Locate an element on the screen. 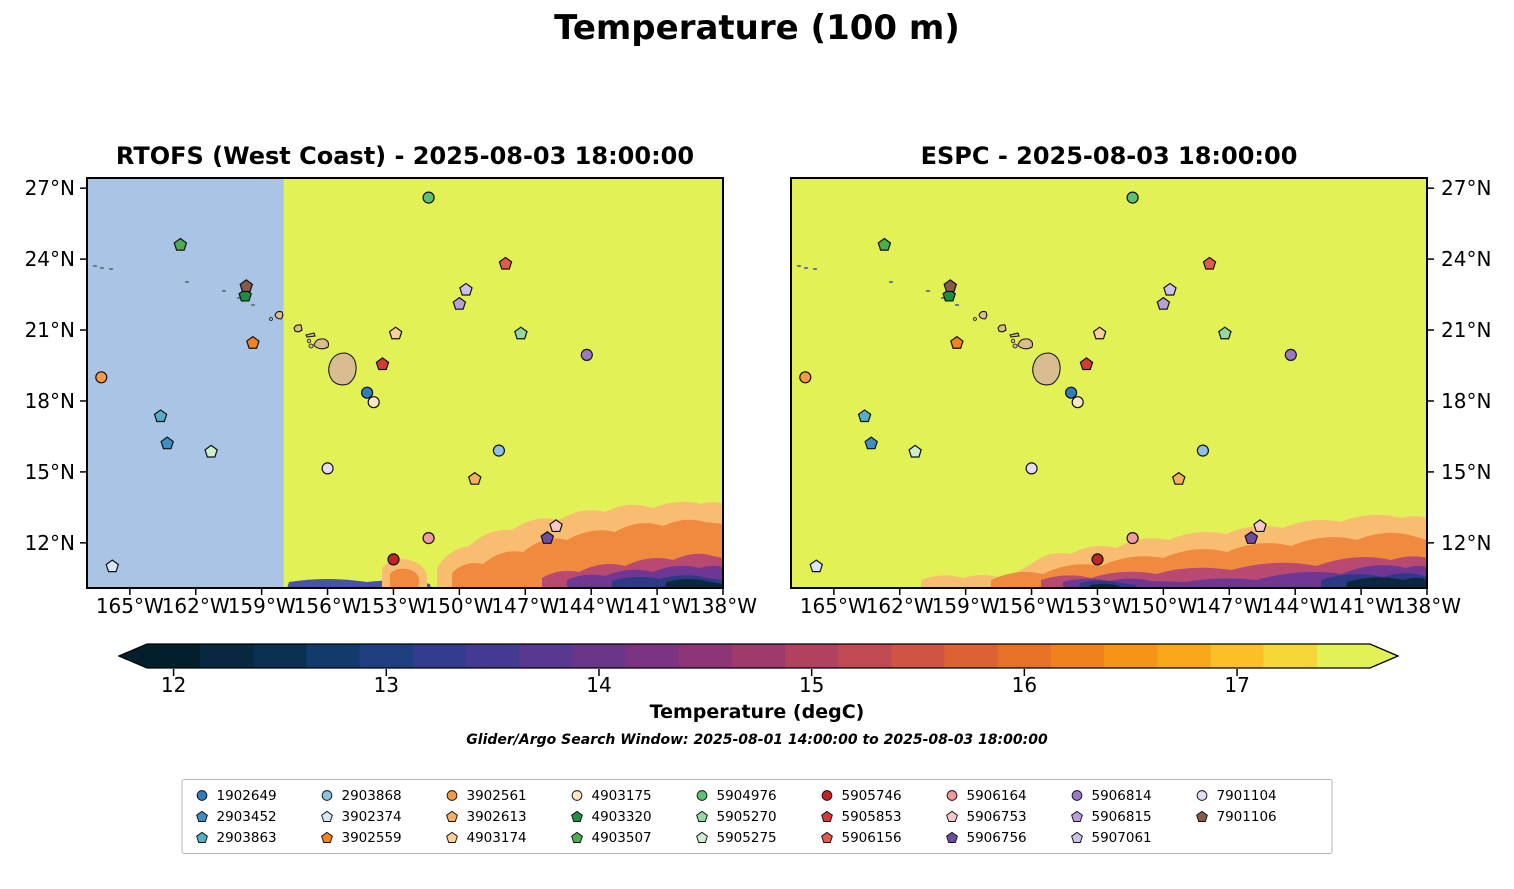 Image resolution: width=1514 pixels, height=889 pixels. lon-tick-label: 138°W is located at coordinates (723, 606).